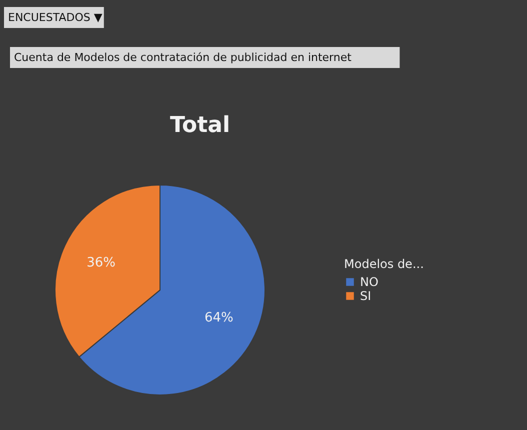 Image resolution: width=527 pixels, height=430 pixels. What do you see at coordinates (101, 262) in the screenshot?
I see `data-label: 36%` at bounding box center [101, 262].